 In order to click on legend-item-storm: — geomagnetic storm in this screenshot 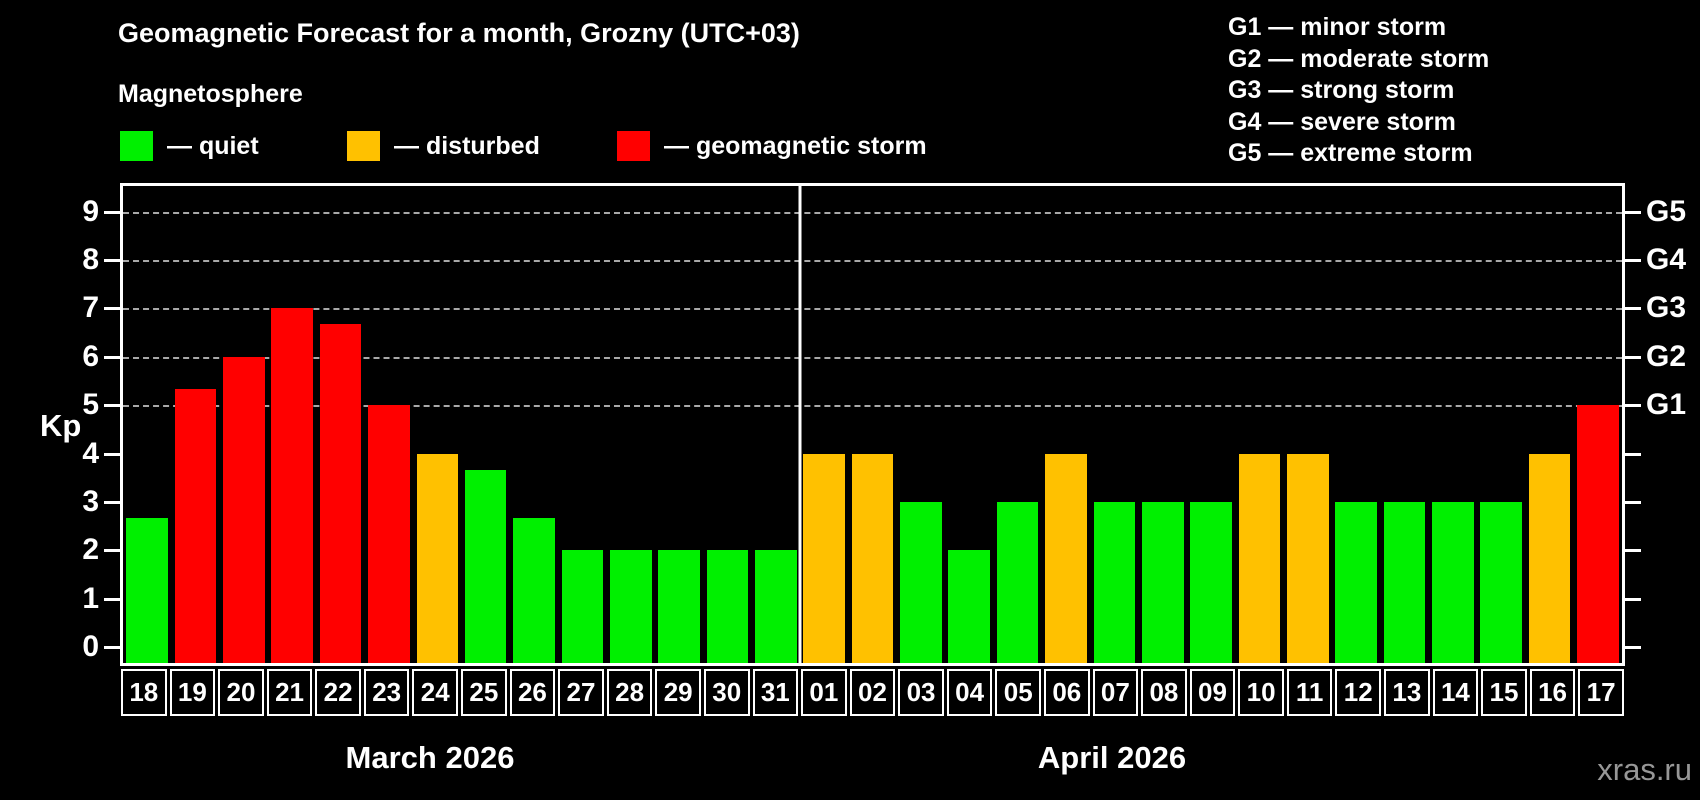, I will do `click(772, 146)`.